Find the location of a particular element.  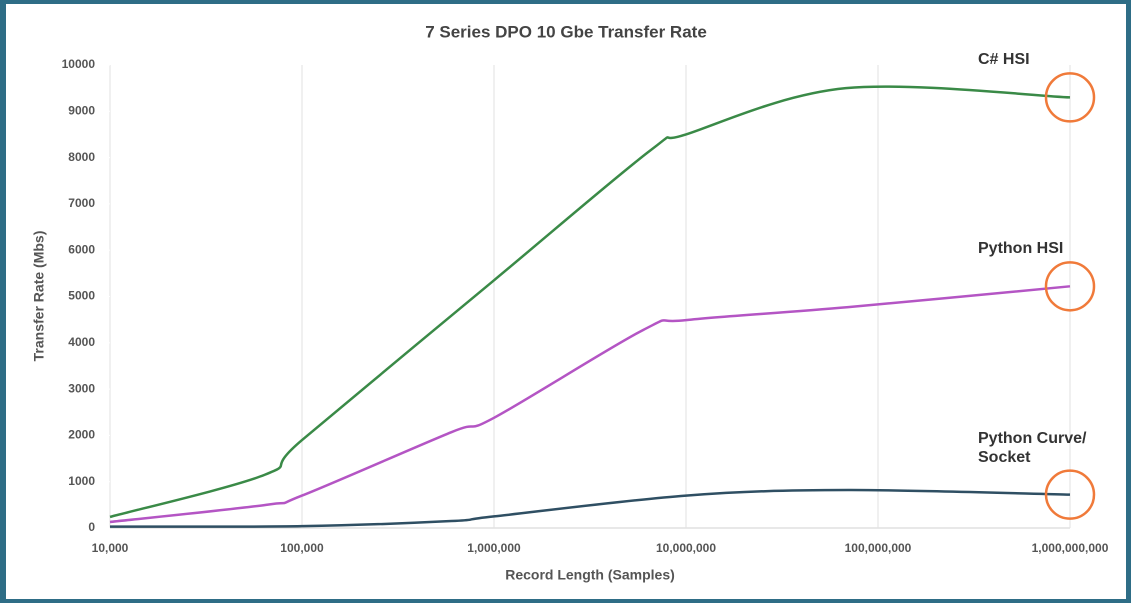

y-tick-label: 7000 is located at coordinates (81, 203).